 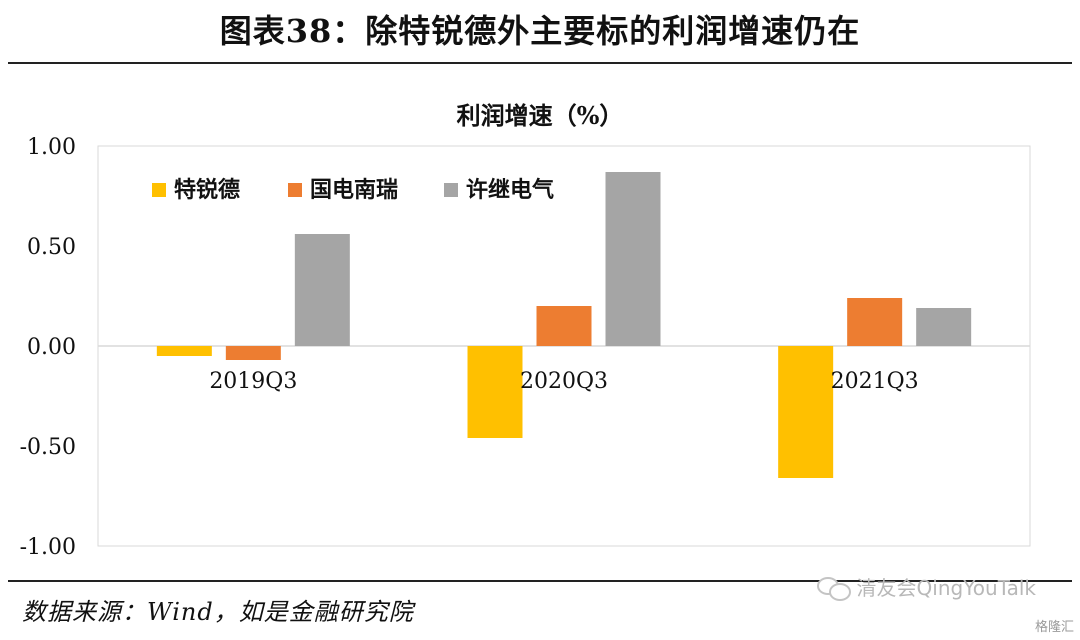 I want to click on x-tick-label: 2020Q3, so click(x=564, y=381).